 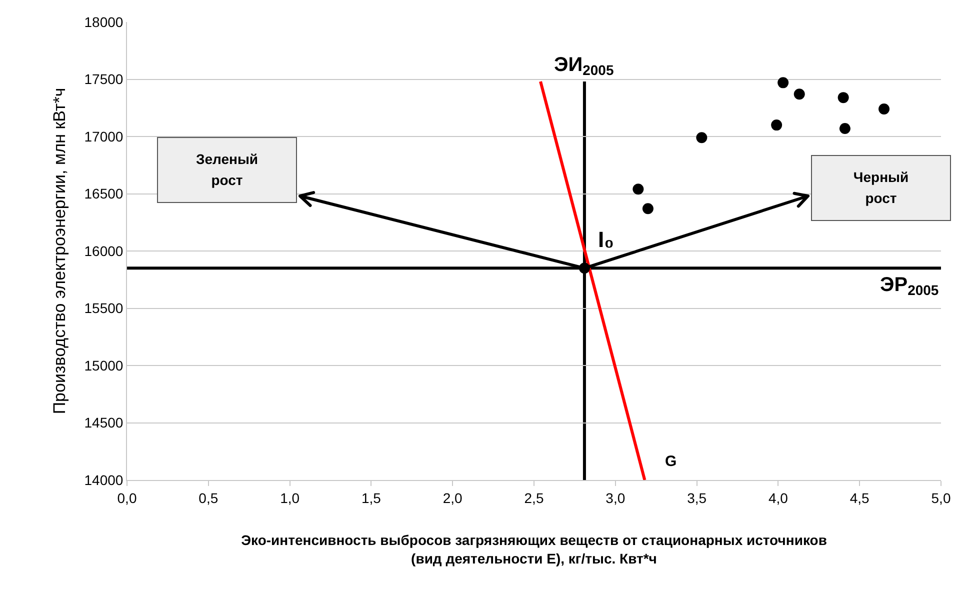 What do you see at coordinates (208, 498) in the screenshot?
I see `x-tick-label: 0,5` at bounding box center [208, 498].